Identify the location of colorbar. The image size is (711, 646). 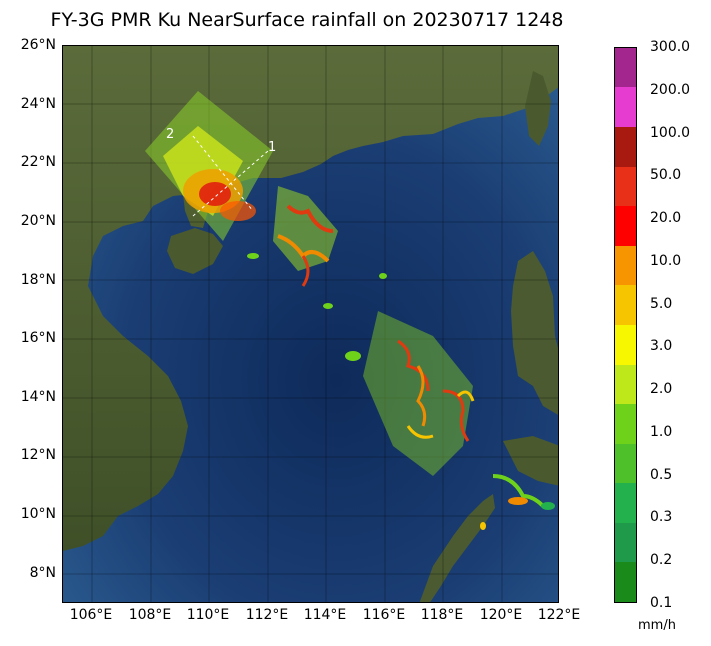
(625, 325).